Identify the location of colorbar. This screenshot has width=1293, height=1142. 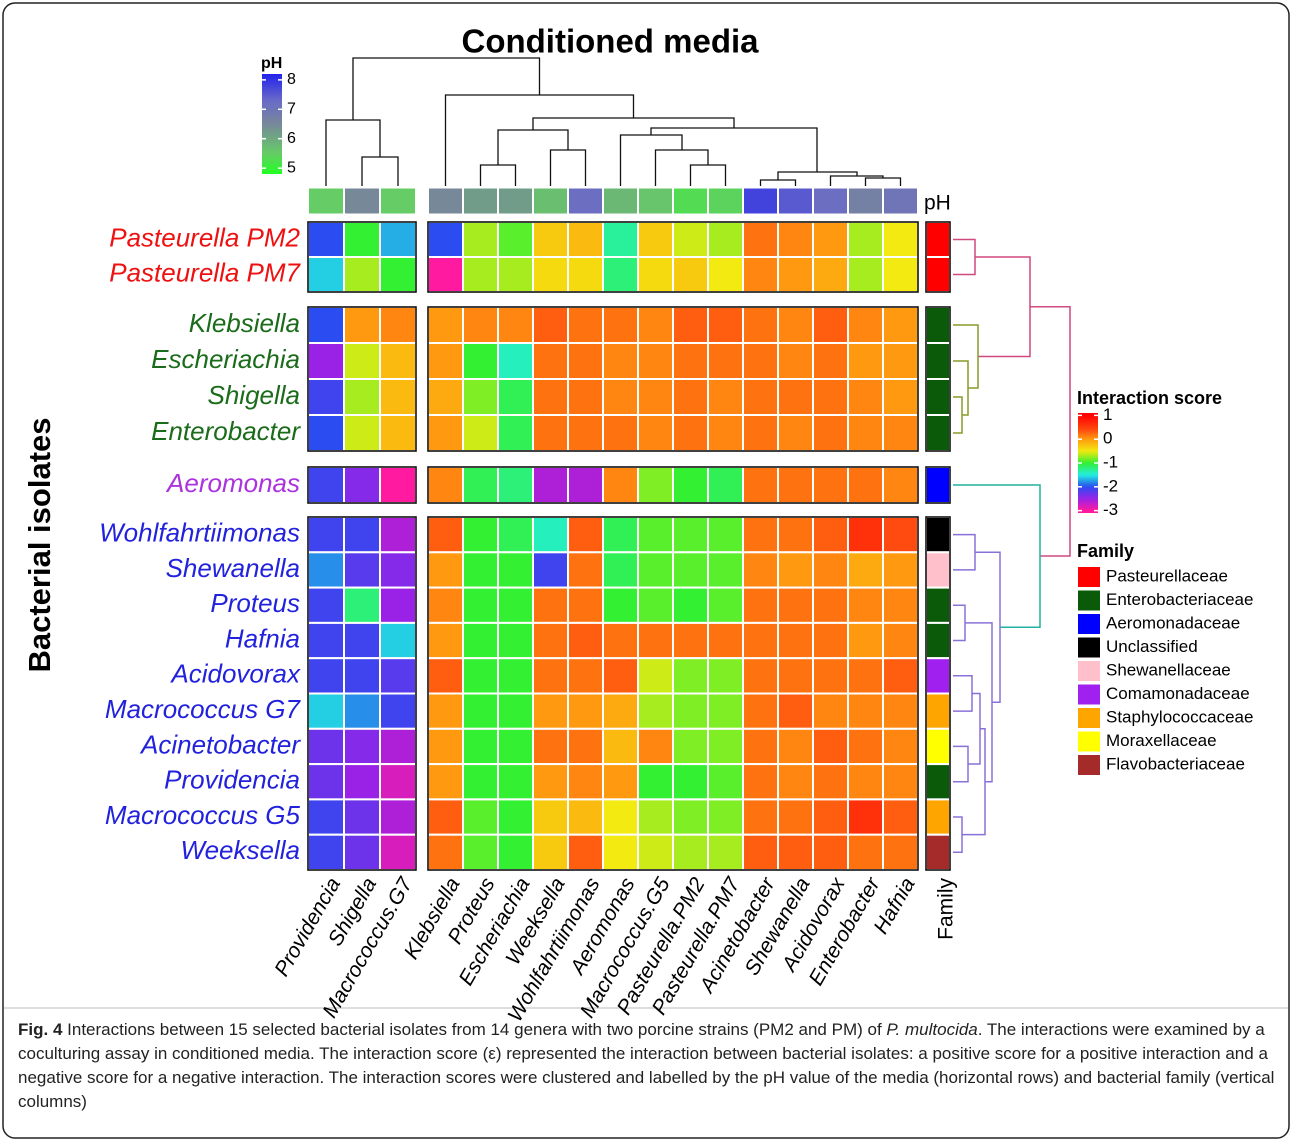
(1088, 463).